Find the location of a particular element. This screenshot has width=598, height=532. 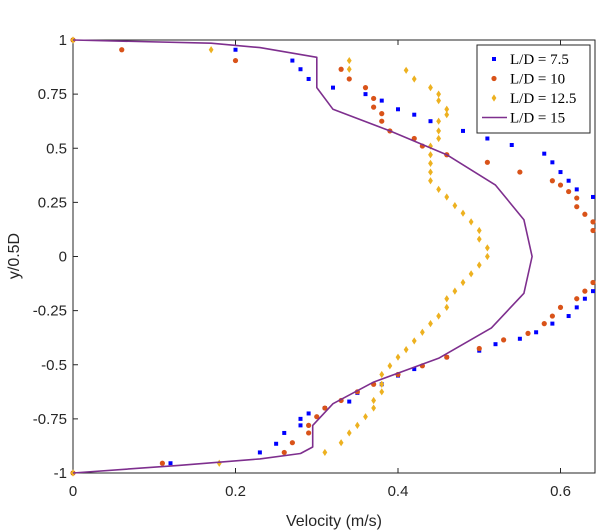

y-tick-label: -0.5 is located at coordinates (54, 365).